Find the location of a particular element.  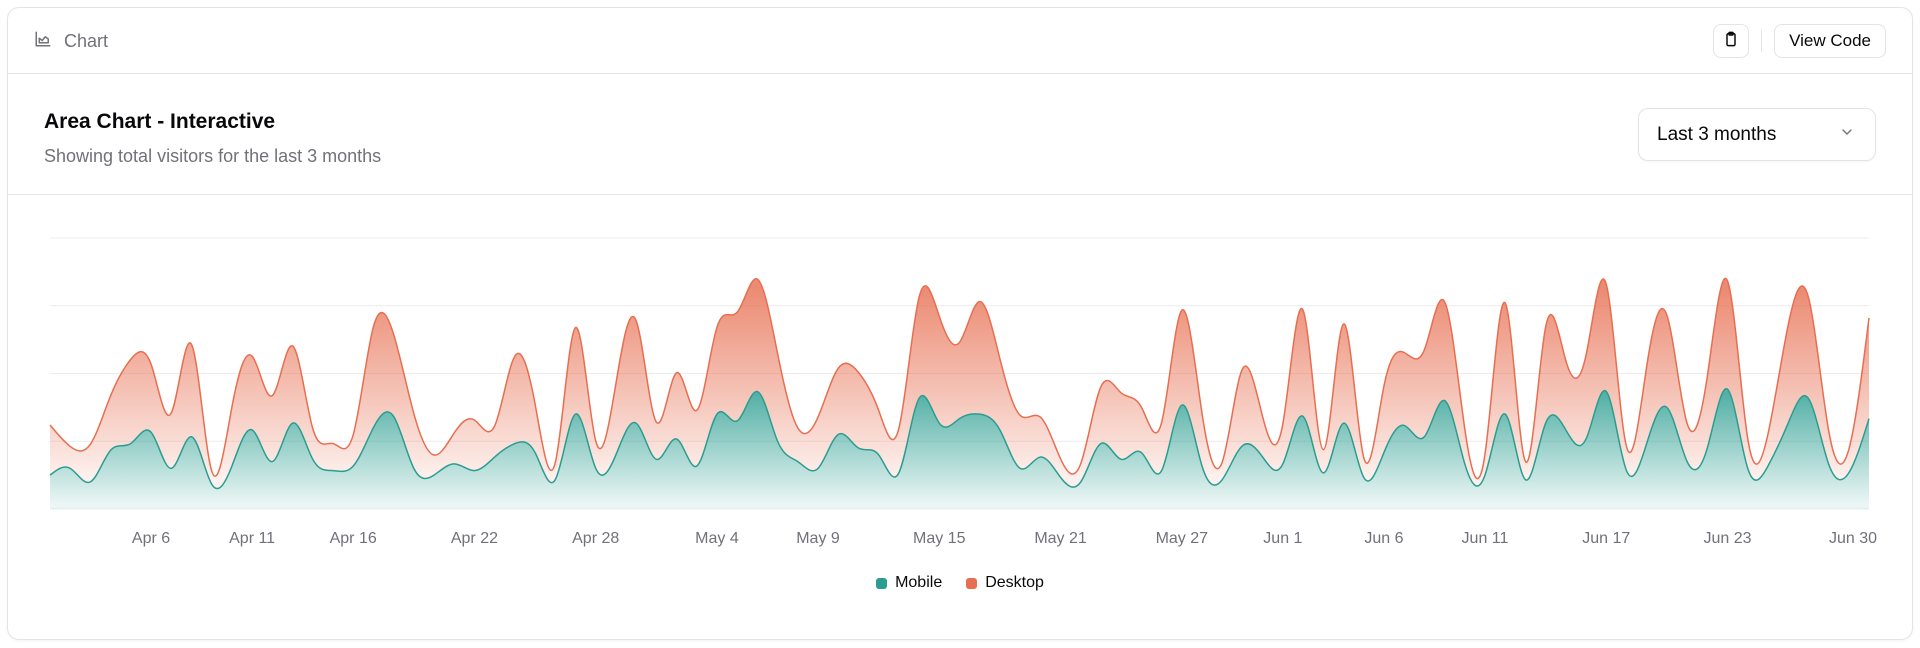

toolbar-title-text: Chart is located at coordinates (86, 41).